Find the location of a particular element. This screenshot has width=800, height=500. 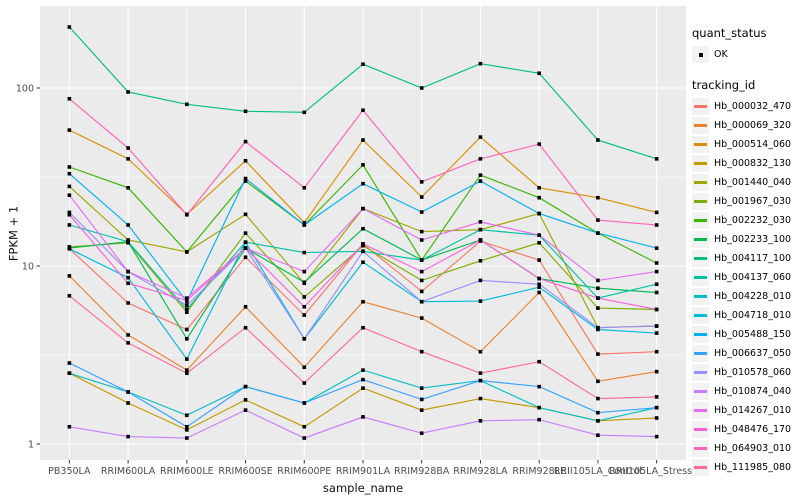

x-tick-label: PB350LA is located at coordinates (69, 471).